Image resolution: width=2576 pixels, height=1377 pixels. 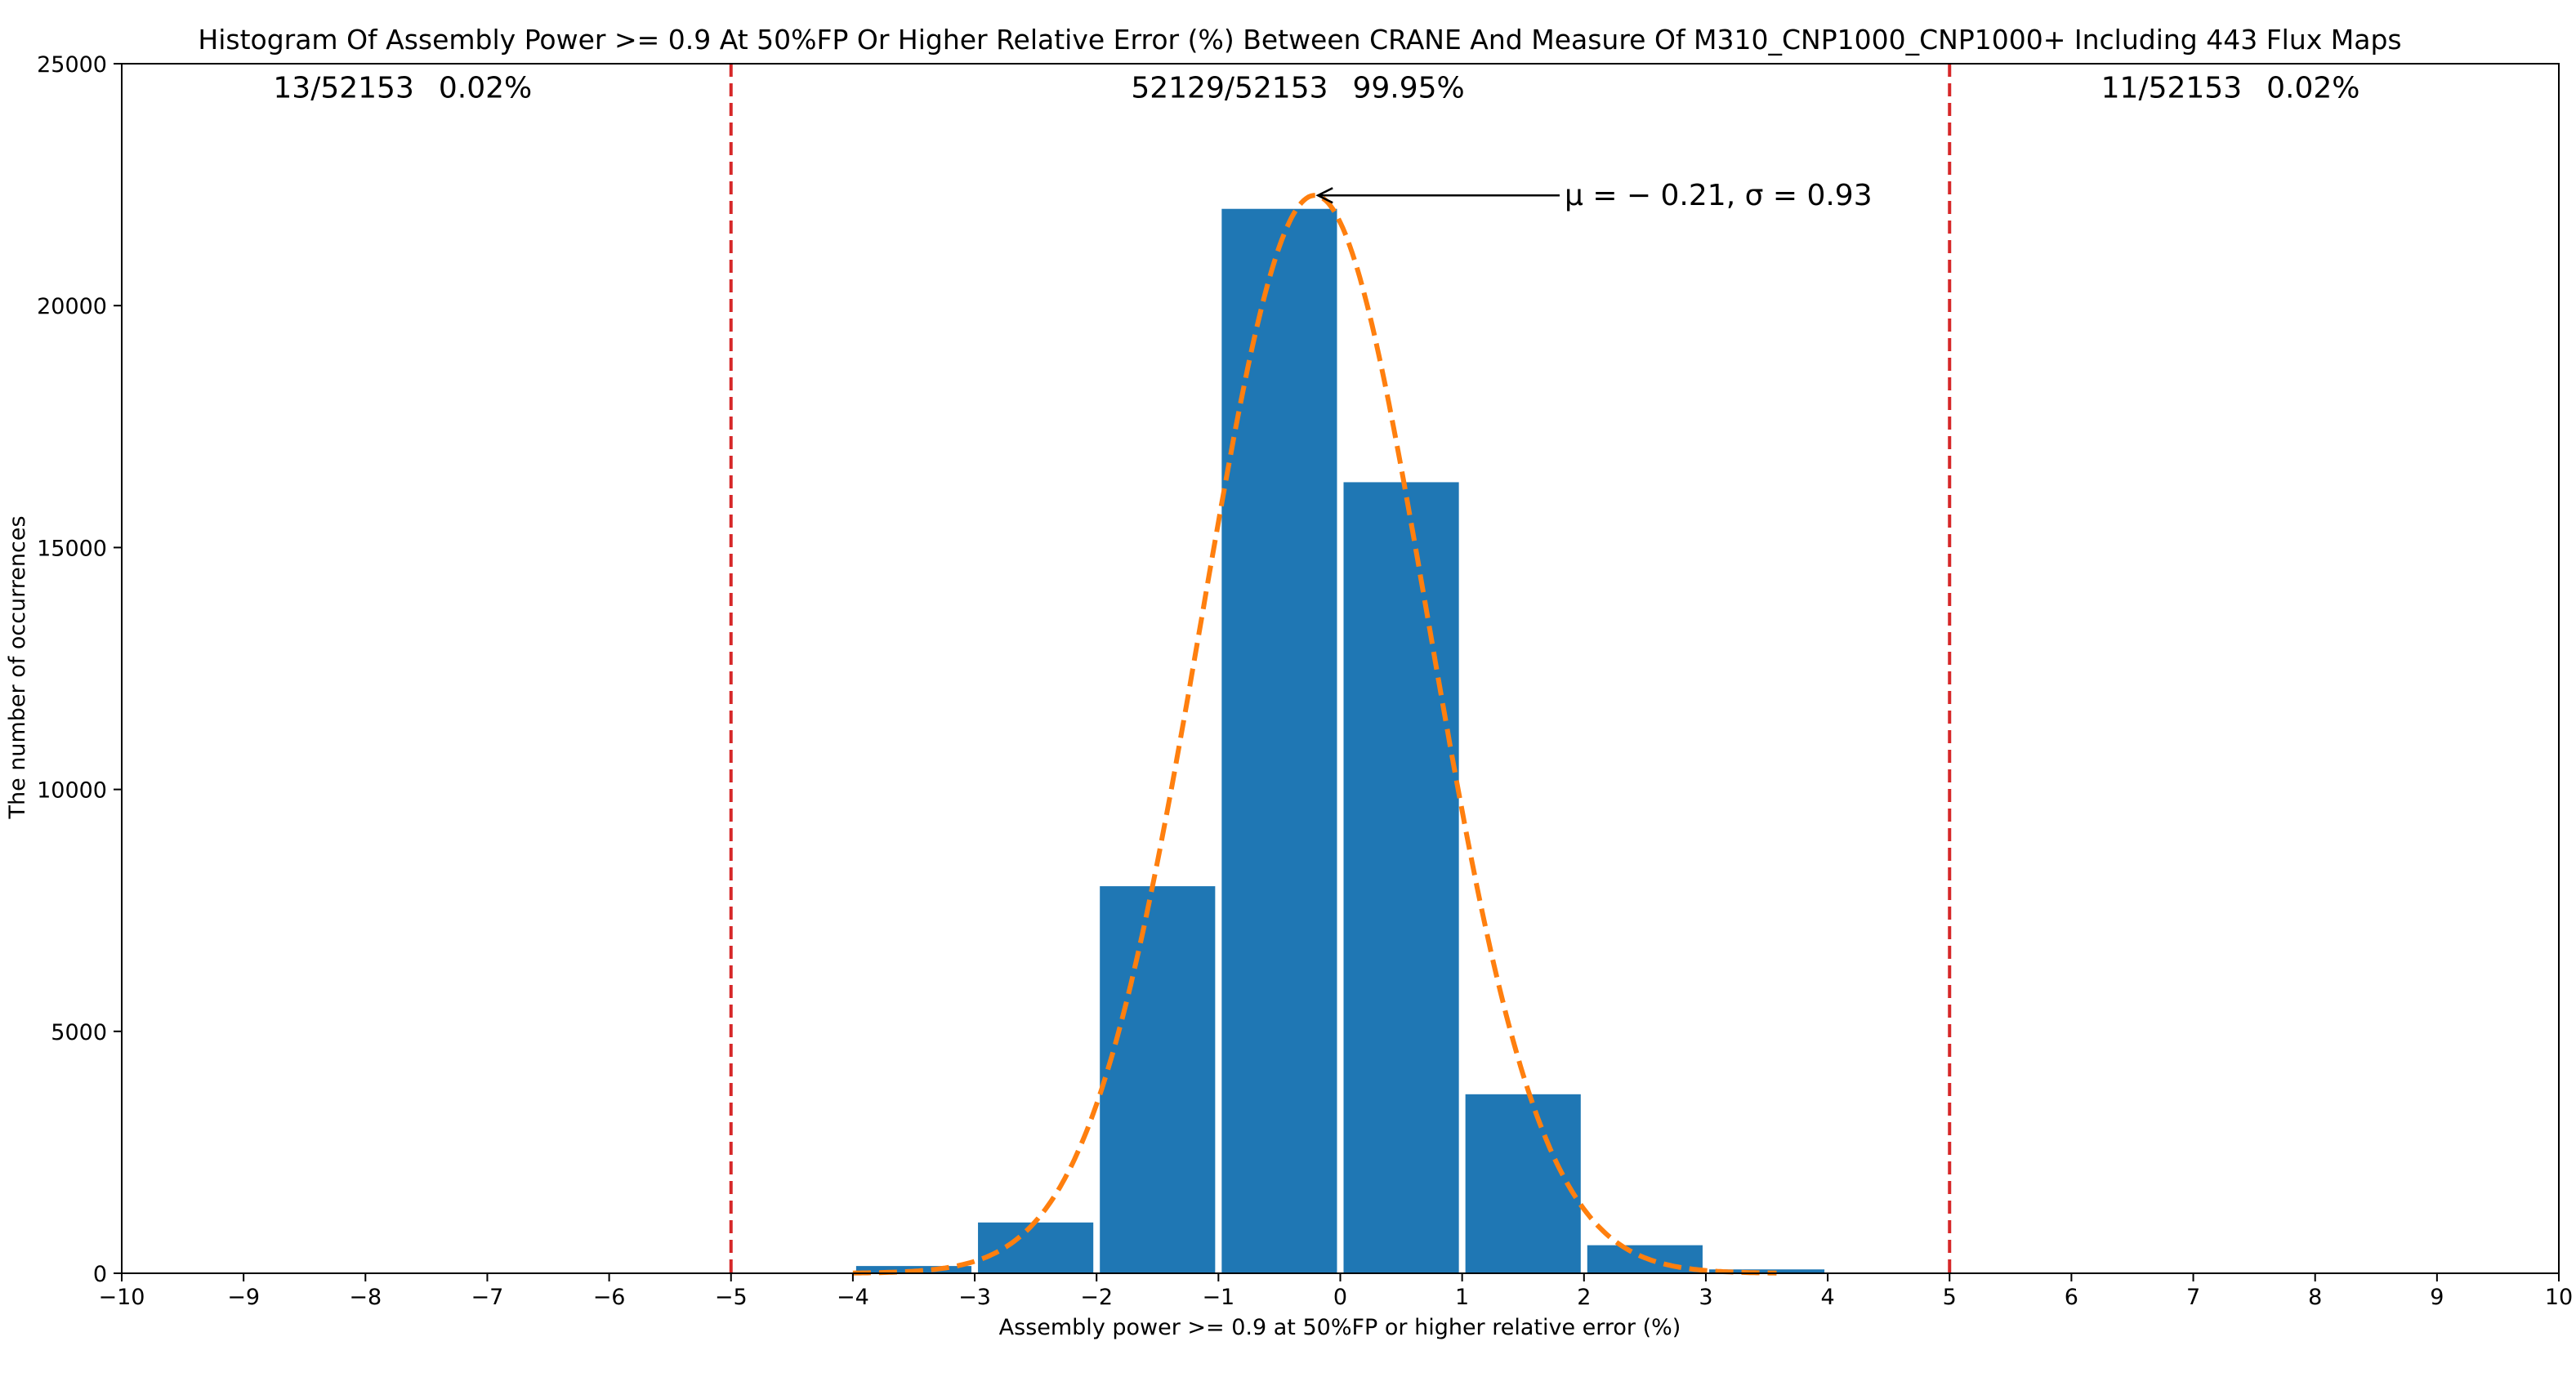 What do you see at coordinates (343, 88) in the screenshot?
I see `region-count-label: 13/52153` at bounding box center [343, 88].